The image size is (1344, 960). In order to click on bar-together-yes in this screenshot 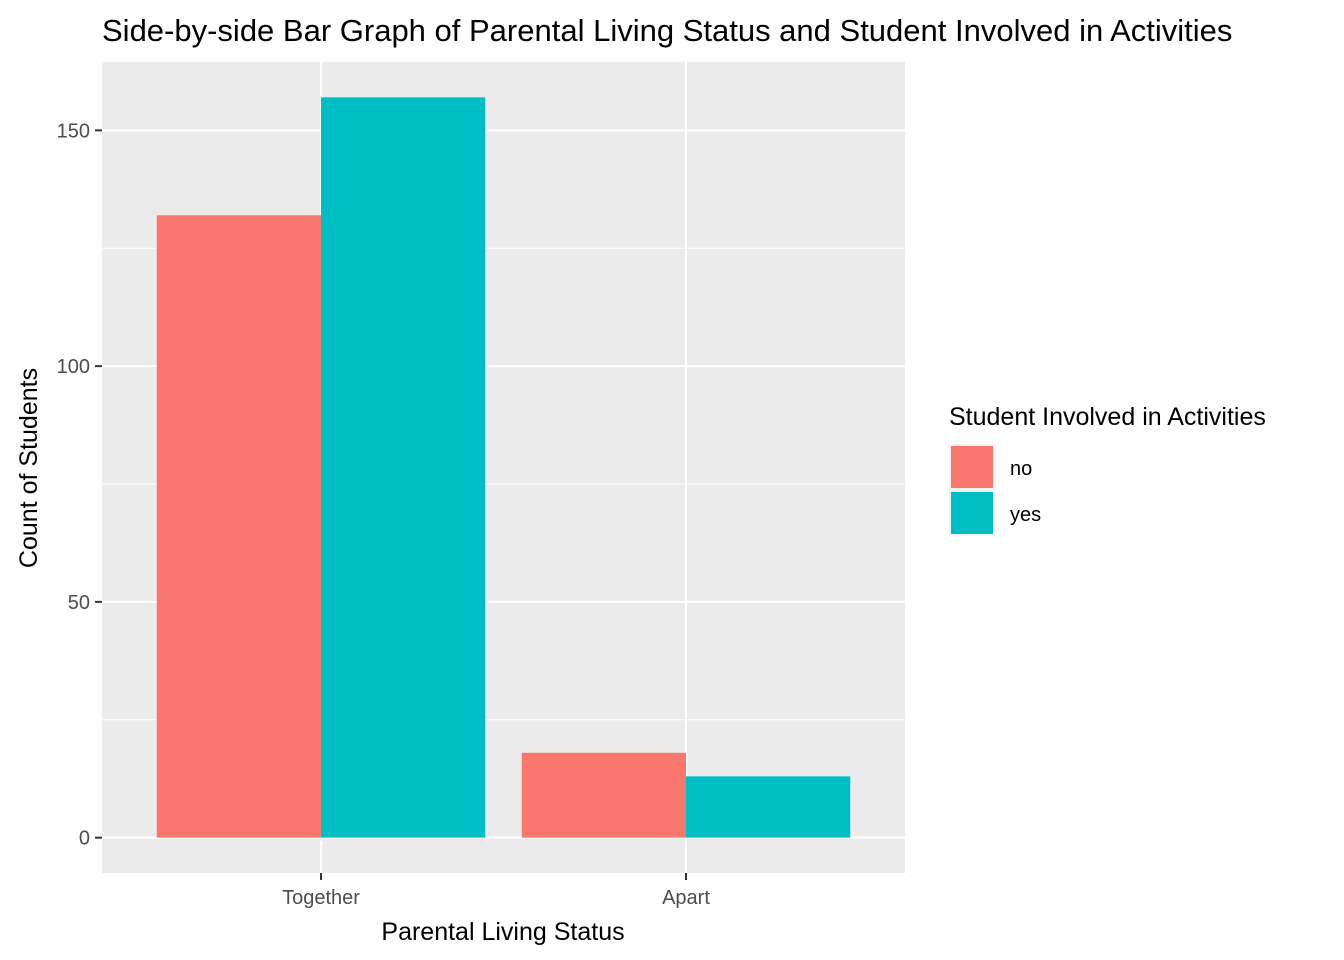, I will do `click(403, 467)`.